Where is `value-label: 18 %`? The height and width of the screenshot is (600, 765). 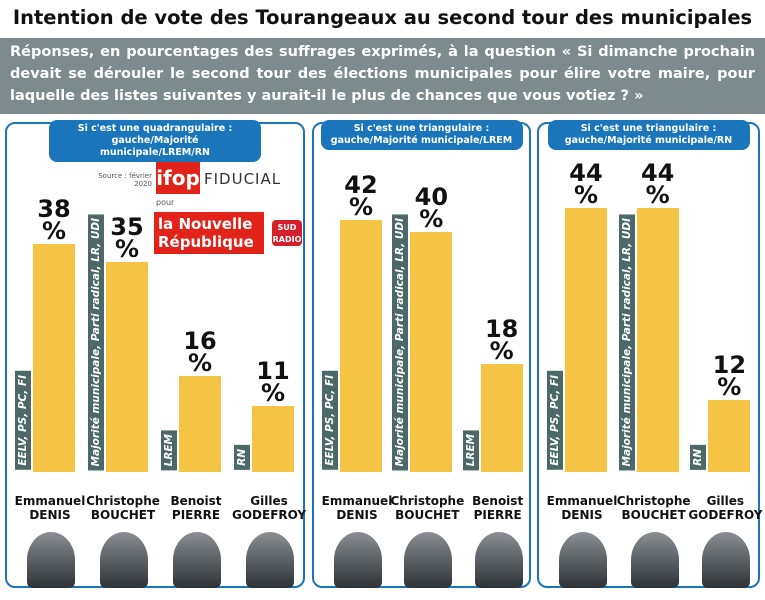 value-label: 18 % is located at coordinates (501, 340).